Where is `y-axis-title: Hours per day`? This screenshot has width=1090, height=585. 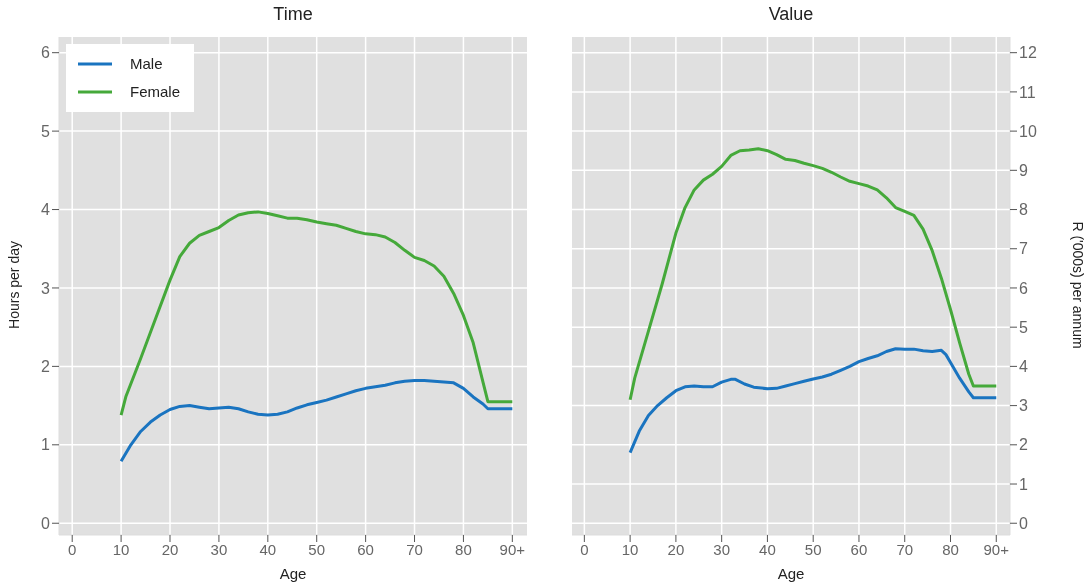
y-axis-title: Hours per day is located at coordinates (14, 285).